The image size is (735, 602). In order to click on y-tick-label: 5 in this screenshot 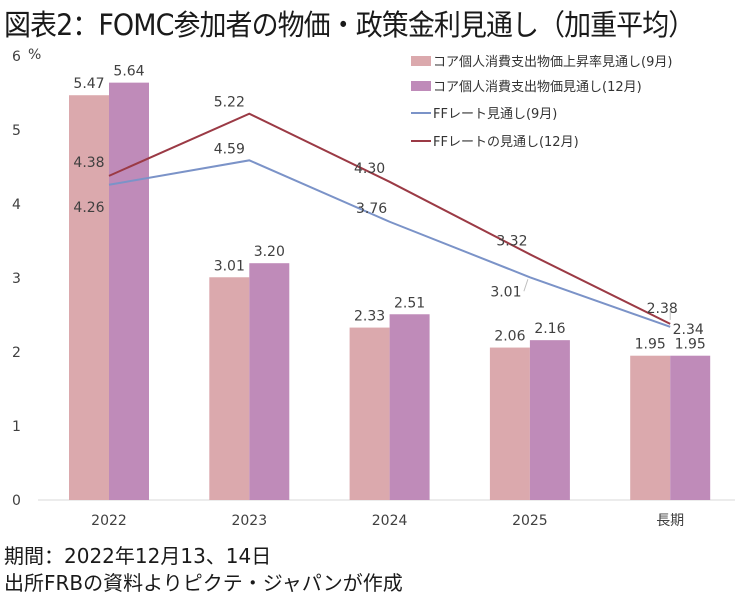, I will do `click(16, 131)`.